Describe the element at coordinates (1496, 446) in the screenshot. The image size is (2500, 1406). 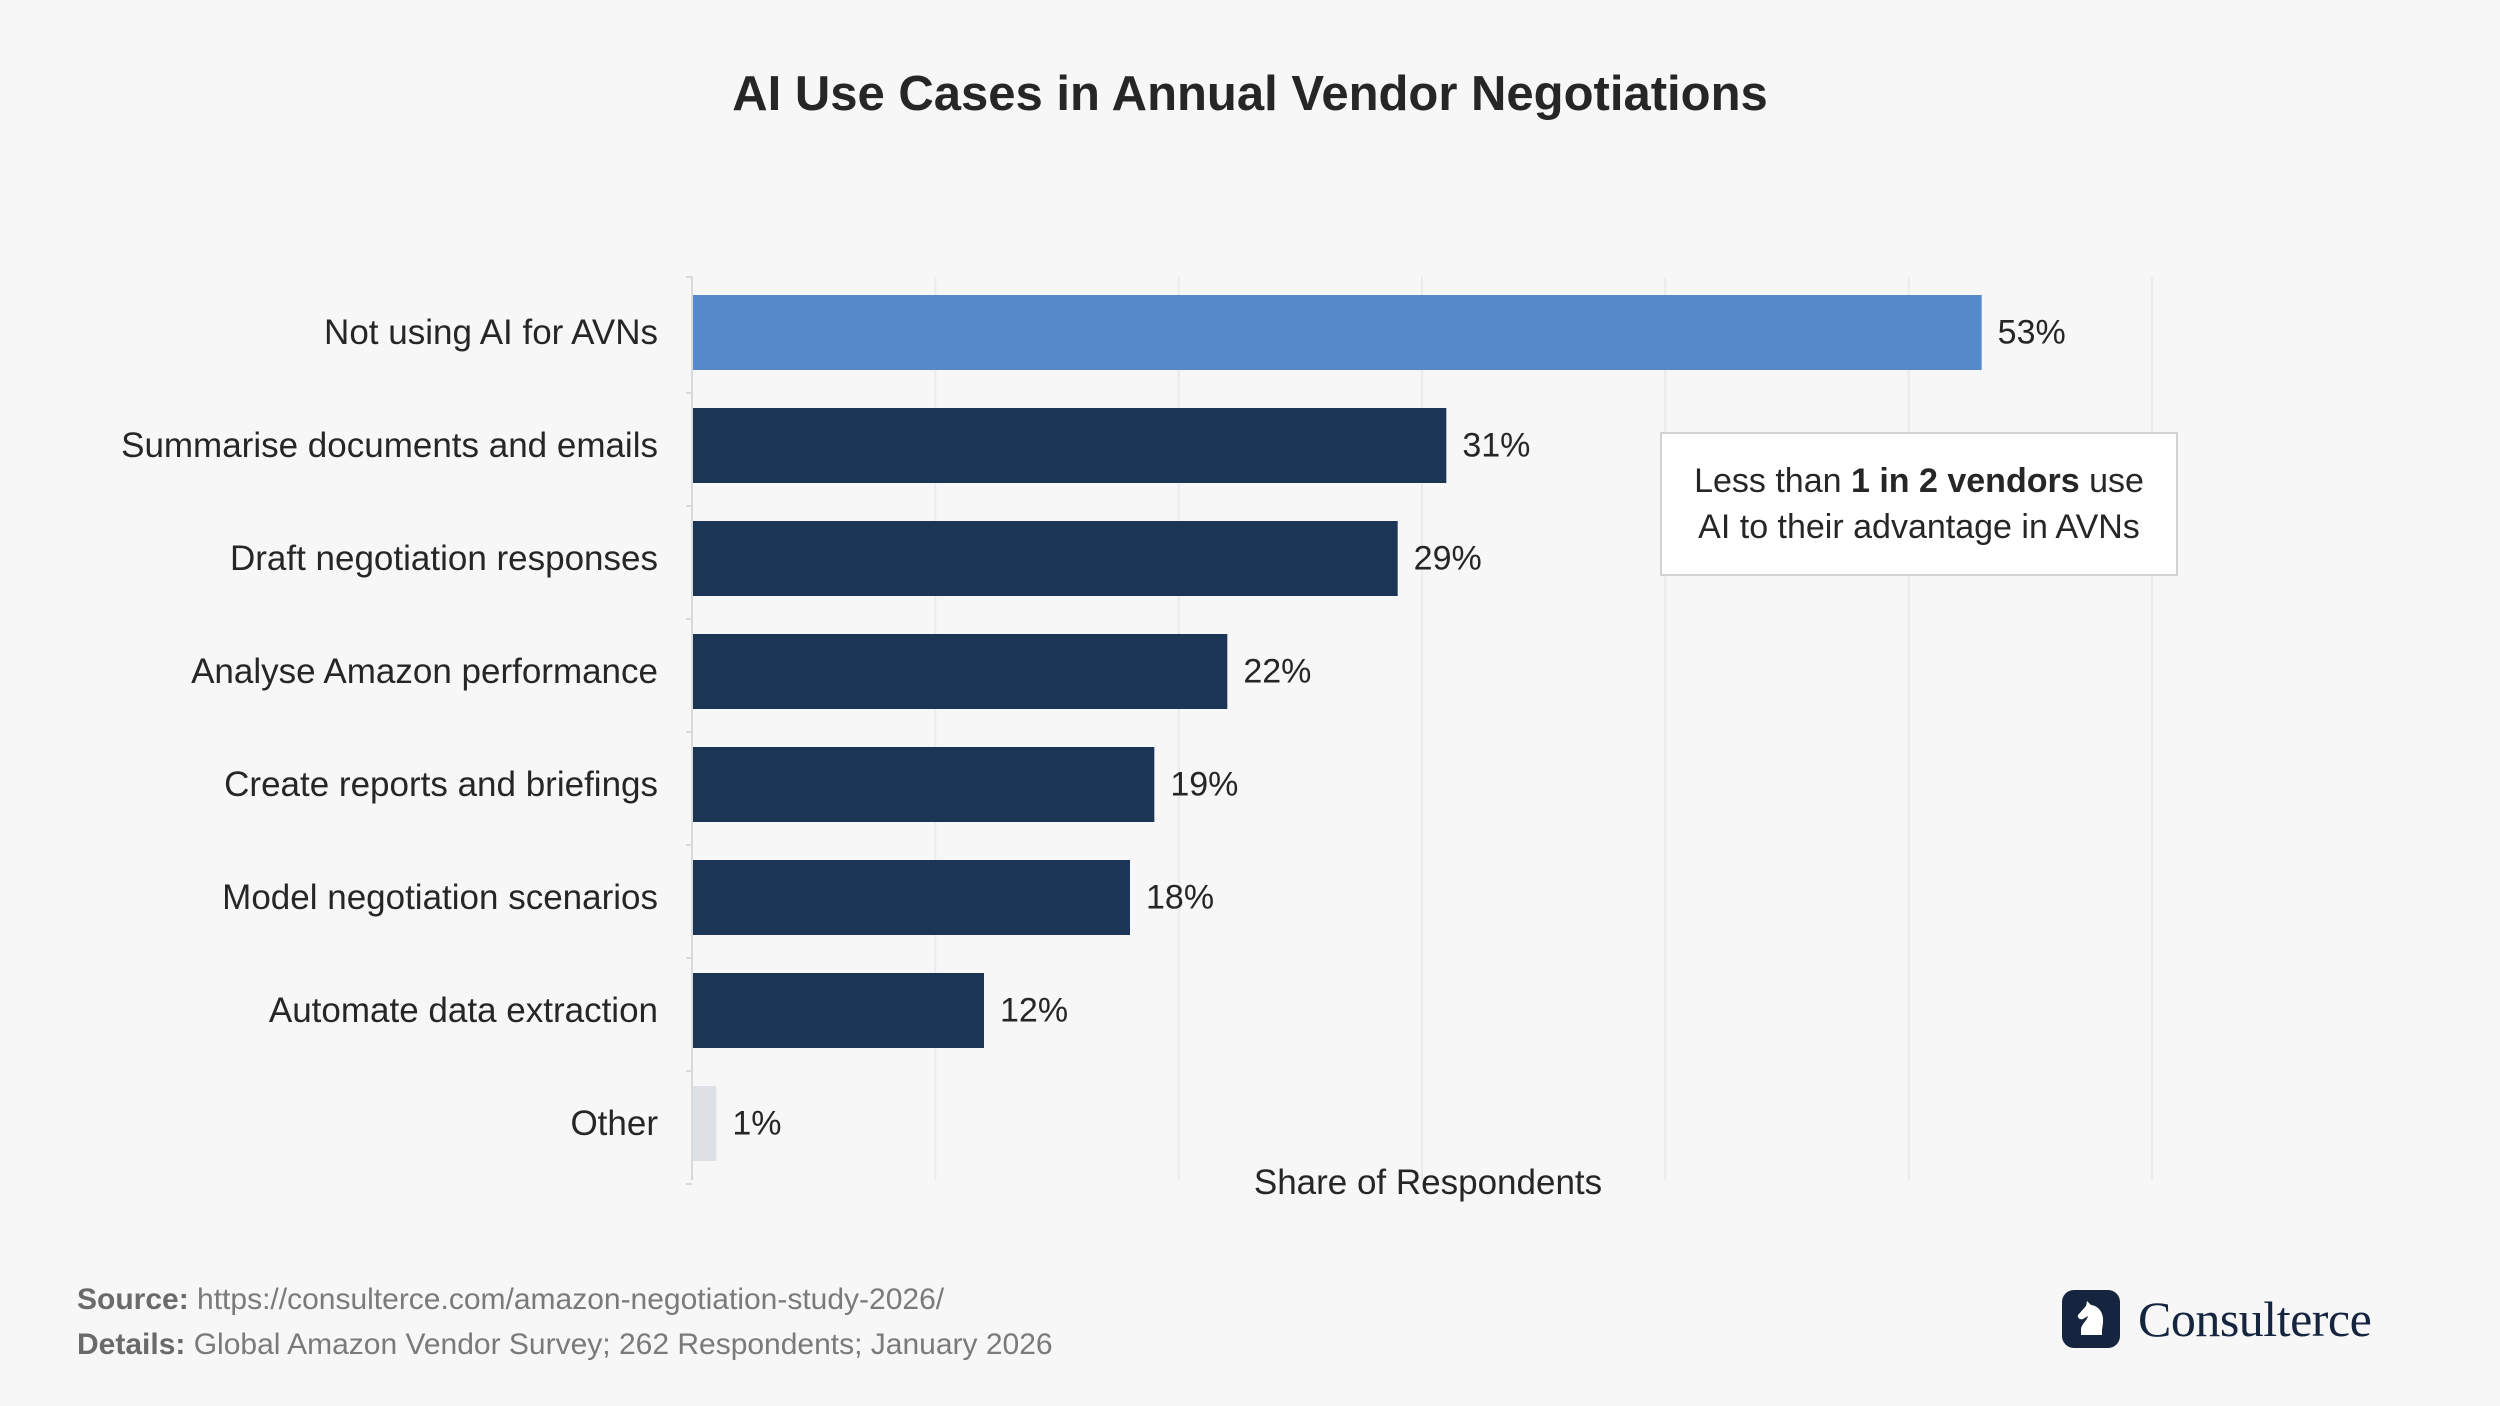
I see `value-label: 31%` at that location.